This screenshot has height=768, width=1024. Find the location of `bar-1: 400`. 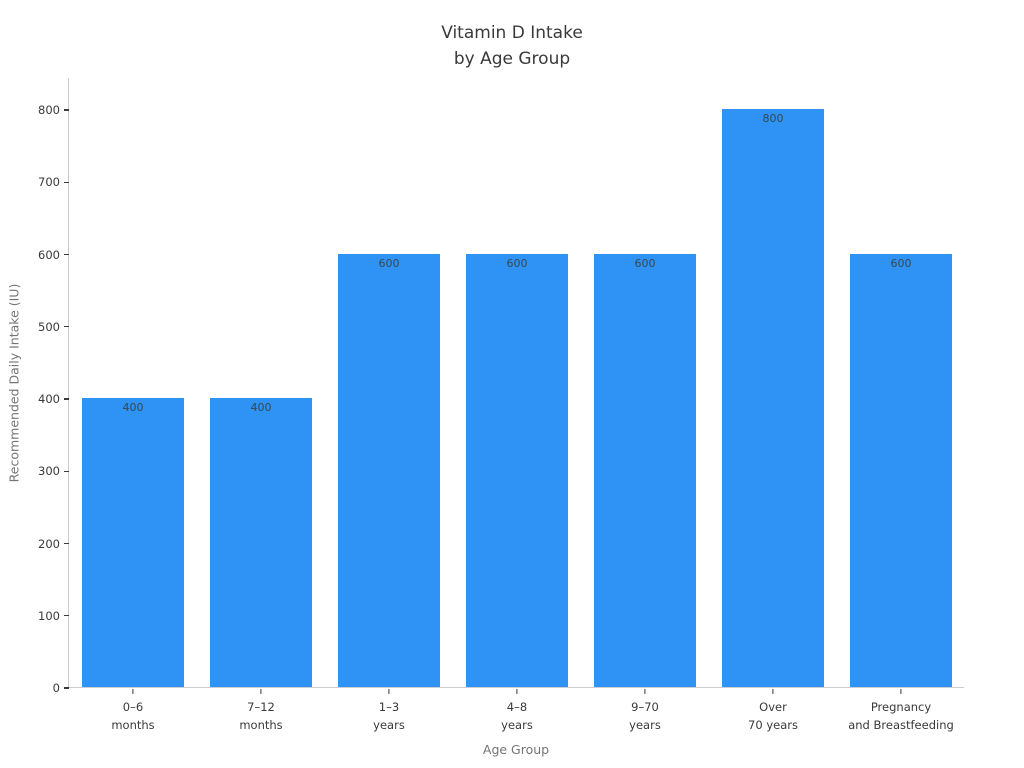

bar-1: 400 is located at coordinates (133, 542).